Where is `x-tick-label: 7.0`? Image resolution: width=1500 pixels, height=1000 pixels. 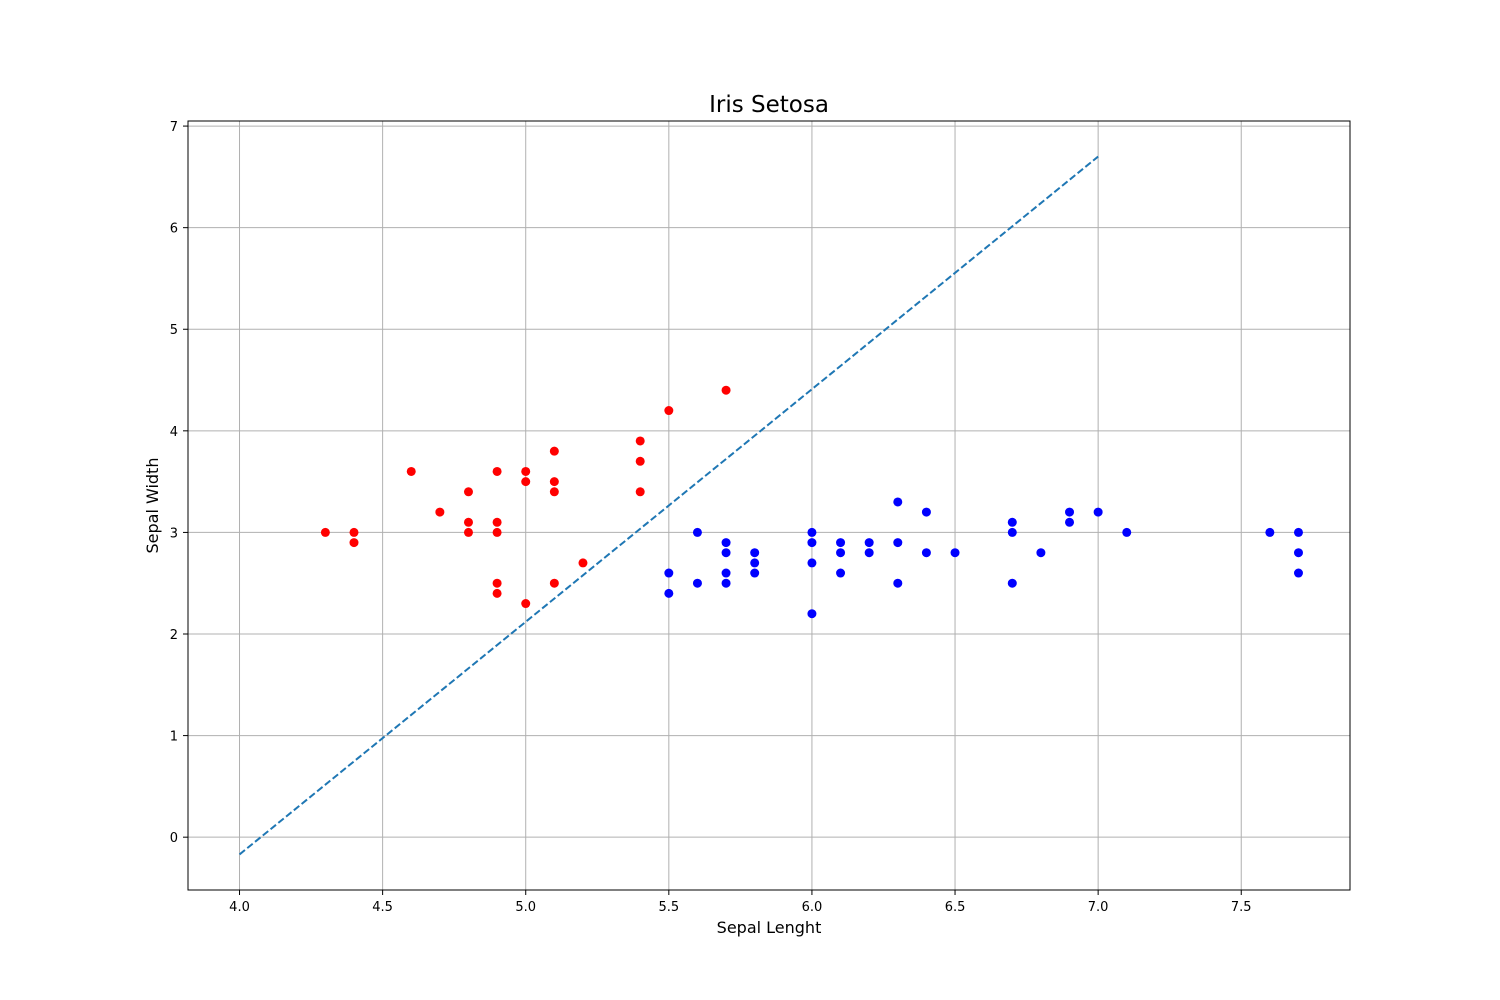
x-tick-label: 7.0 is located at coordinates (1098, 907).